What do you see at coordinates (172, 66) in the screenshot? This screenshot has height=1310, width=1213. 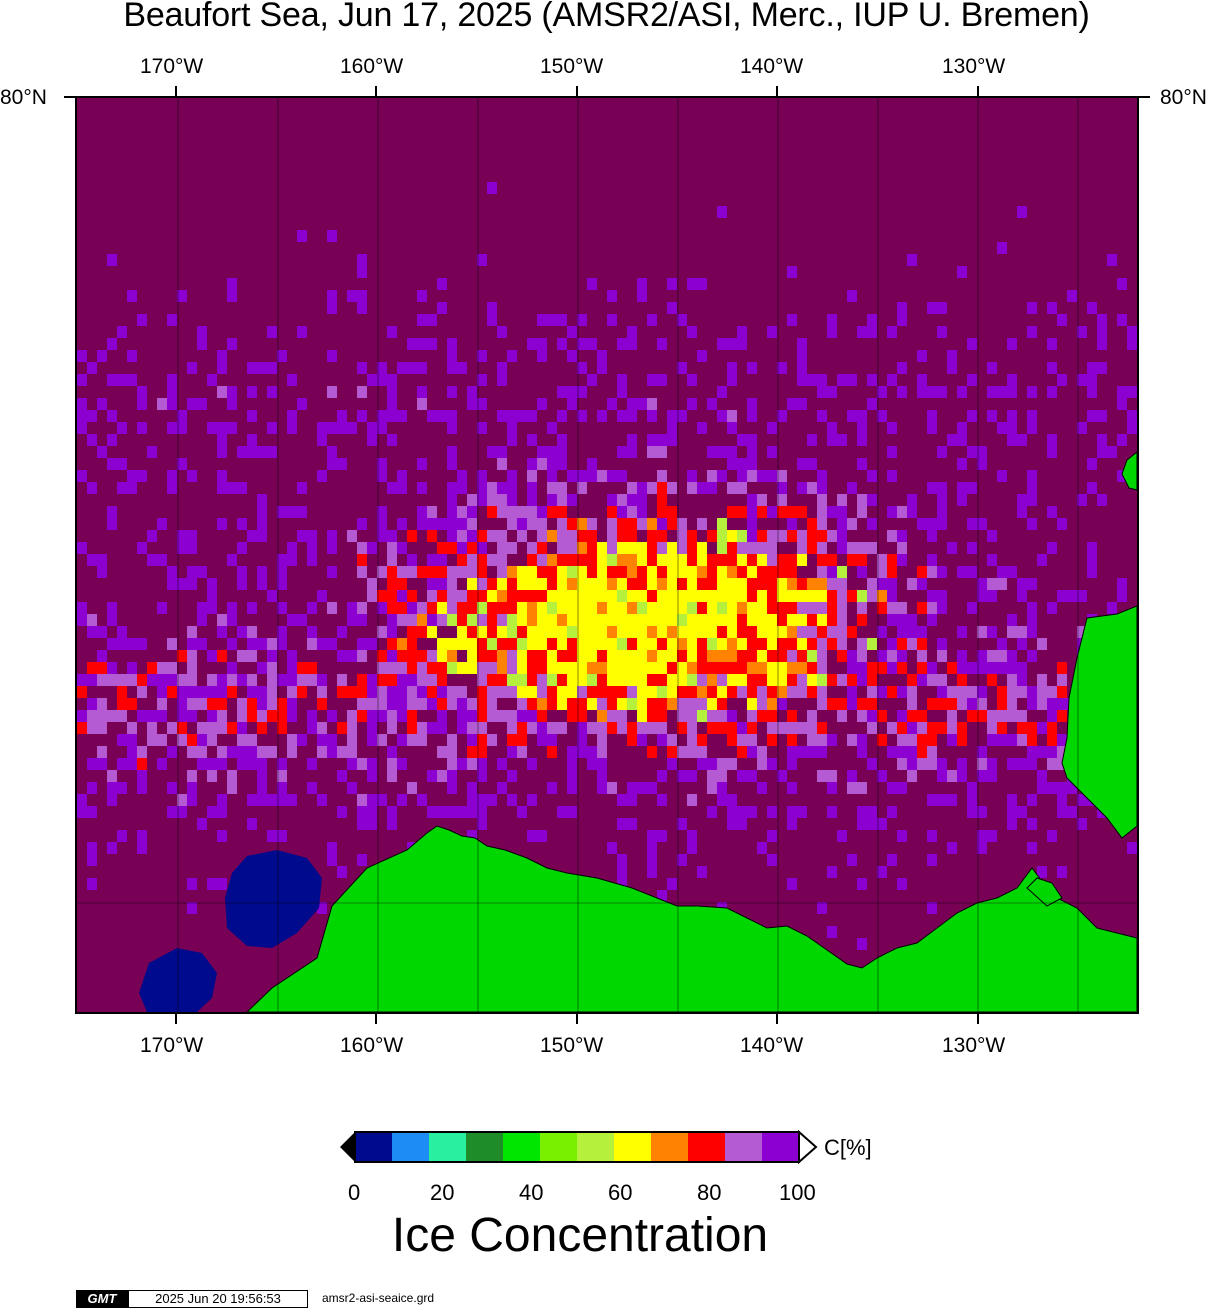 I see `top-lon-label: 170°W` at bounding box center [172, 66].